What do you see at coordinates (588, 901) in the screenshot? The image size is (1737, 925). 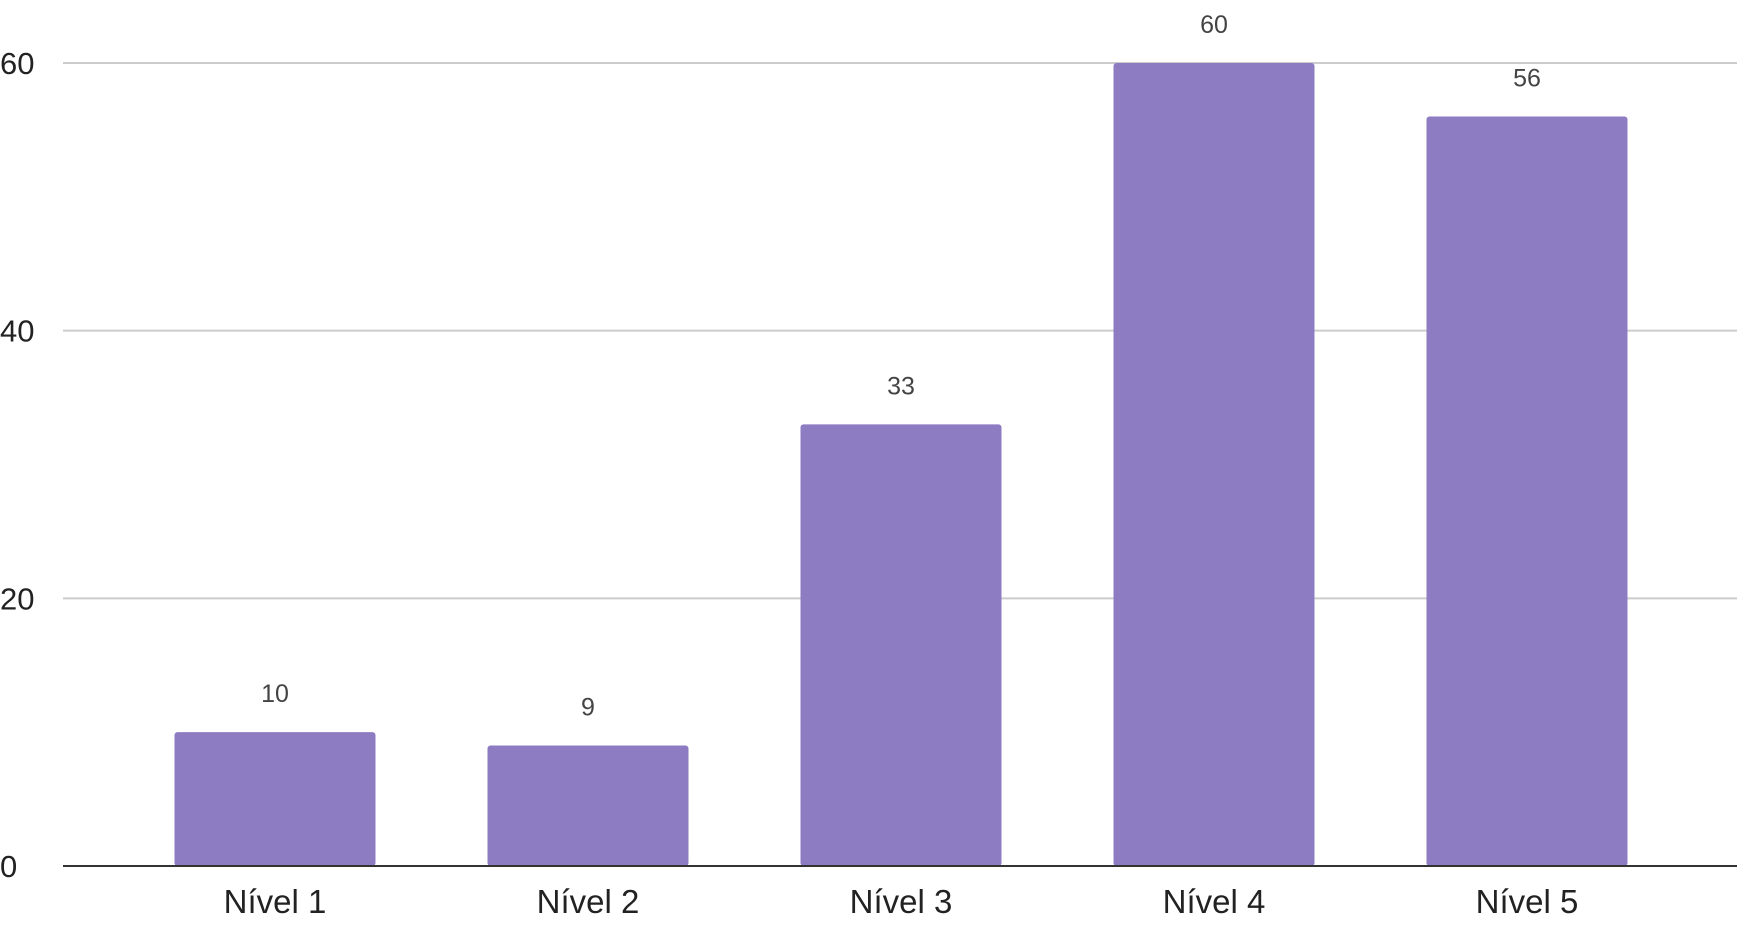 I see `x-tick-label: Nível 2` at bounding box center [588, 901].